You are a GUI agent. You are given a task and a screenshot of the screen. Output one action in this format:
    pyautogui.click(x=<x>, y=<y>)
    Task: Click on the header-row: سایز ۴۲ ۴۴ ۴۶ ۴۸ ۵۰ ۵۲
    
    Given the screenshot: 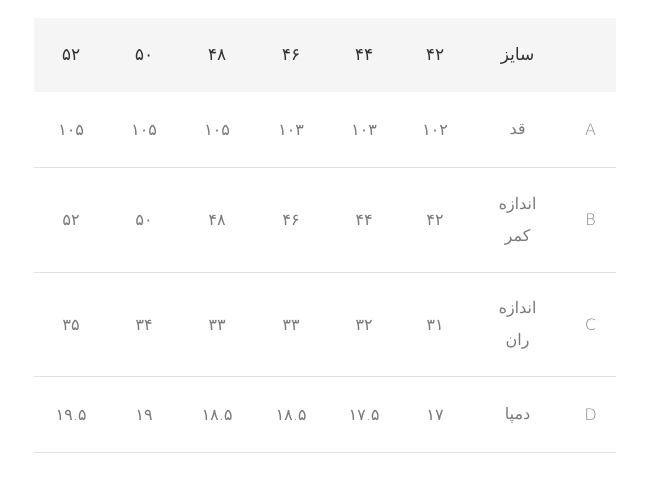 What is the action you would take?
    pyautogui.click(x=325, y=55)
    